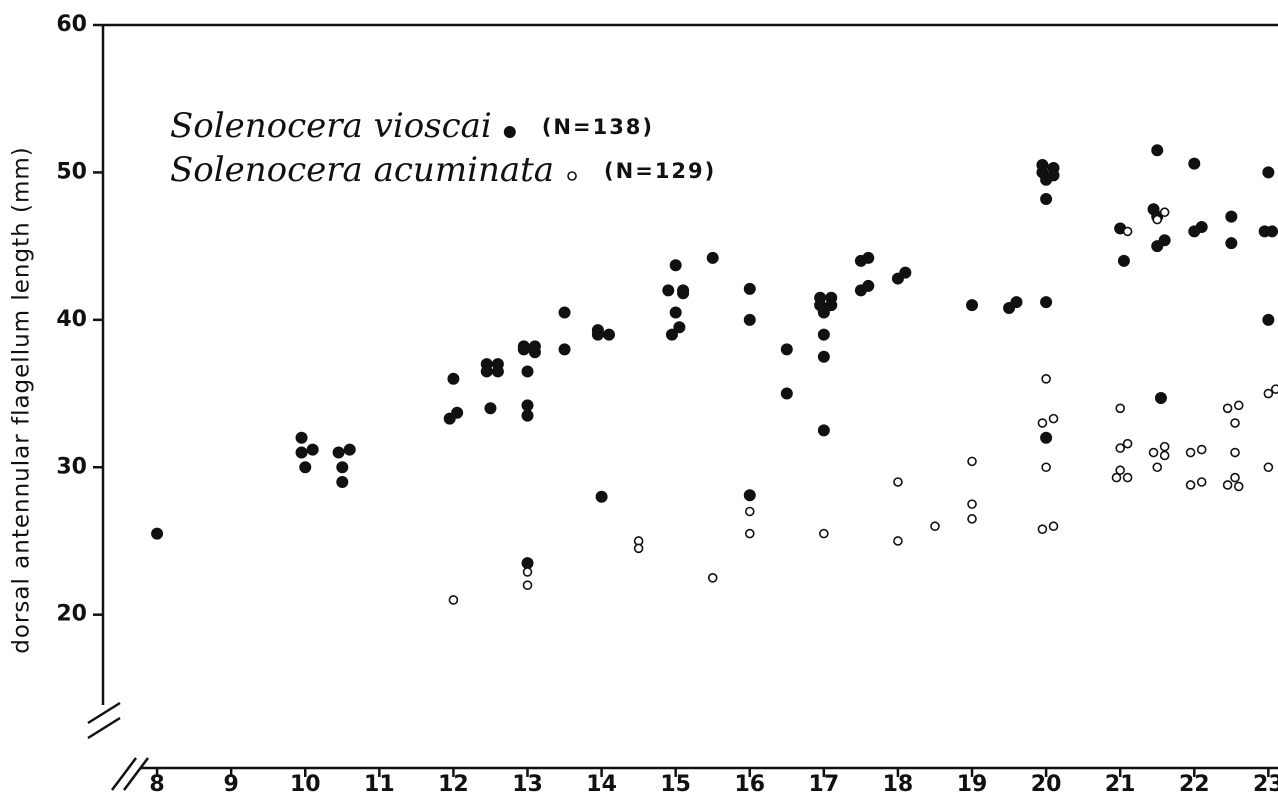 The image size is (1278, 798). I want to click on y-tick-label: 20, so click(71, 614).